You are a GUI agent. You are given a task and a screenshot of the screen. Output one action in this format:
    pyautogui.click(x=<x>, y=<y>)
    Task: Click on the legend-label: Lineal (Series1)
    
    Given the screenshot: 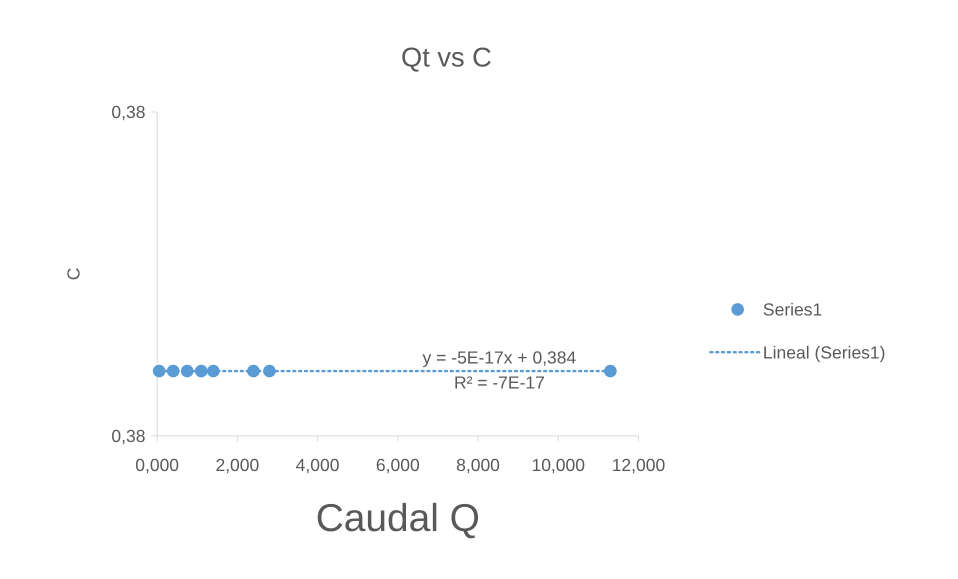 What is the action you would take?
    pyautogui.click(x=824, y=352)
    